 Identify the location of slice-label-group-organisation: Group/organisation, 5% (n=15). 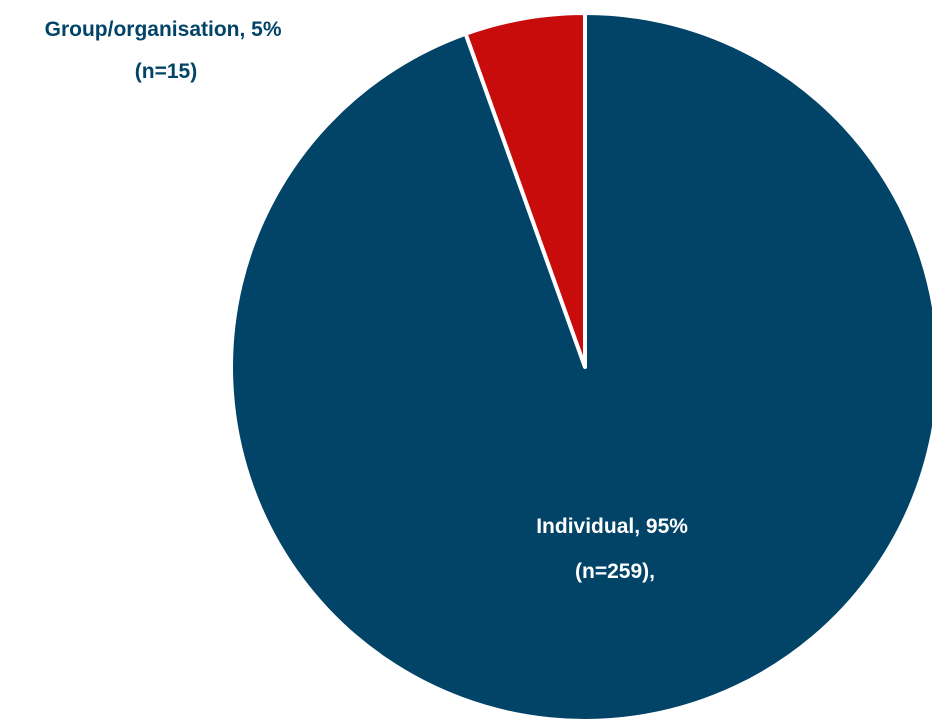
(166, 50).